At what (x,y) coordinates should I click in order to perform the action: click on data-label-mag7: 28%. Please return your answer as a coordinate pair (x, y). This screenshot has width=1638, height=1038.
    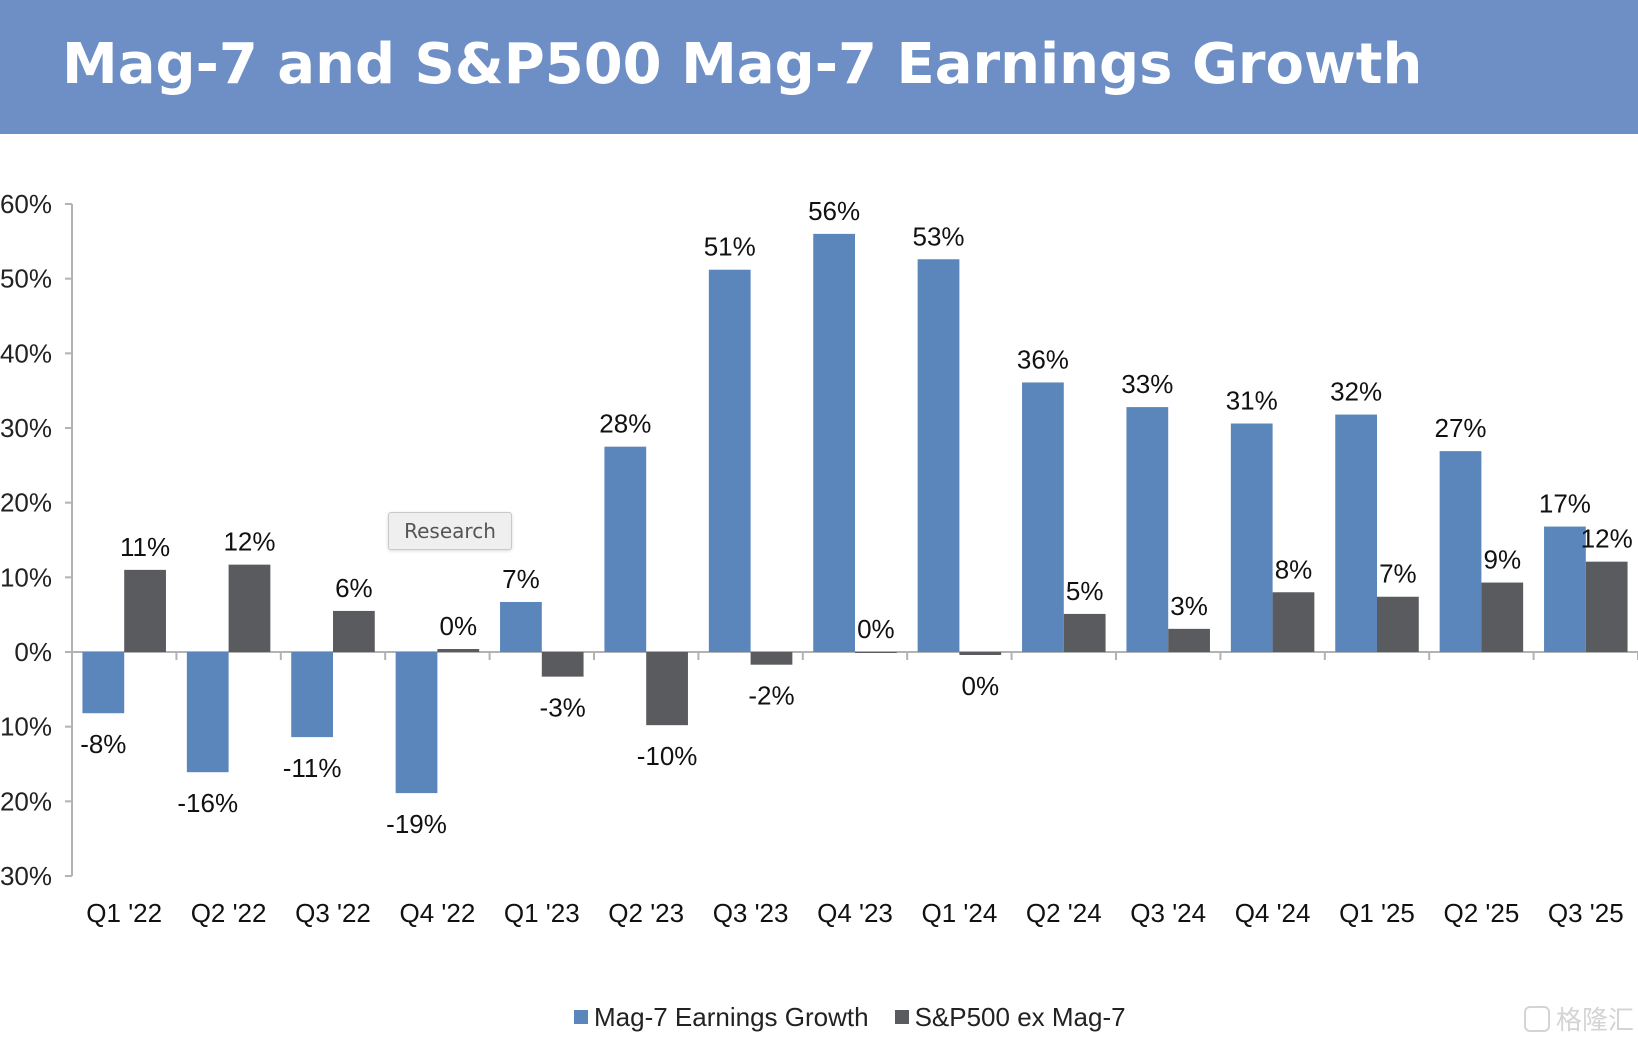
    Looking at the image, I should click on (625, 424).